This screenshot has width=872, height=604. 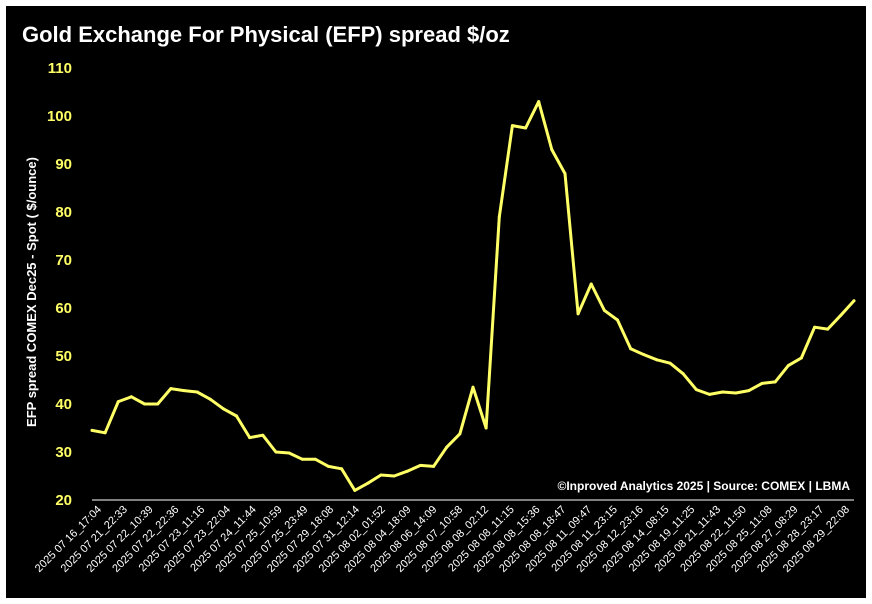 What do you see at coordinates (63, 260) in the screenshot?
I see `y-tick-label: 70` at bounding box center [63, 260].